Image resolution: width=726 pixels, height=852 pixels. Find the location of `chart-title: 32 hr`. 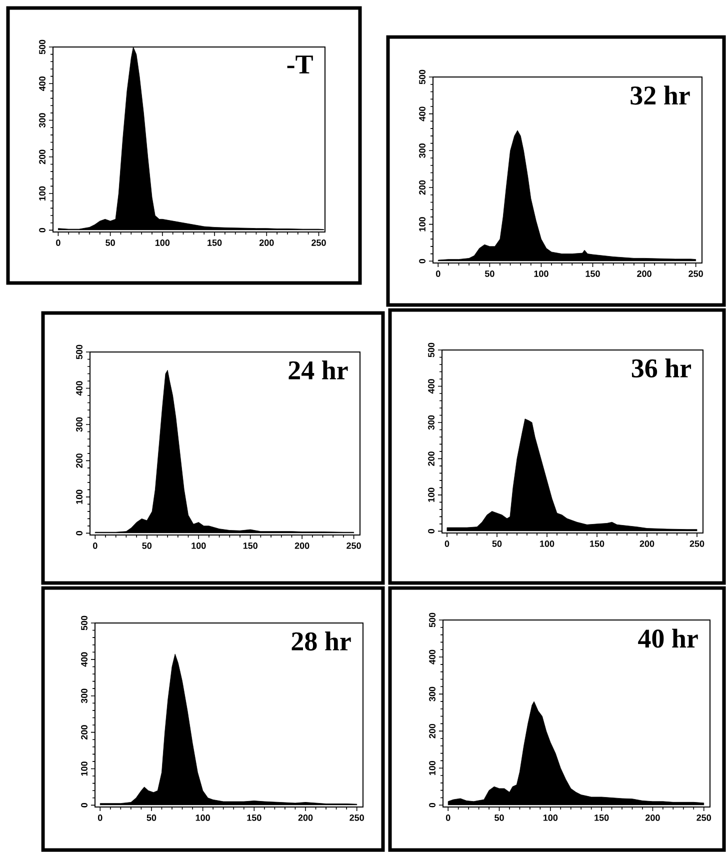

chart-title: 32 hr is located at coordinates (660, 95).